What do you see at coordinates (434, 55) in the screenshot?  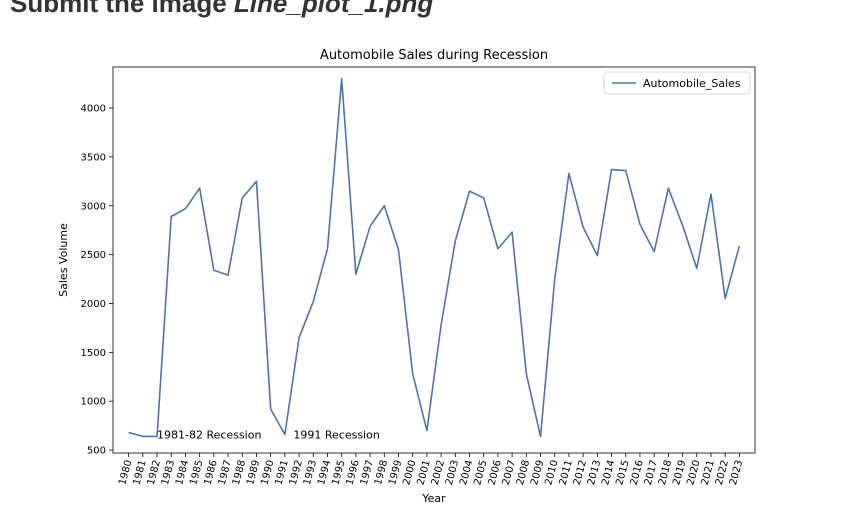 I see `chart-title: Automobile Sales during Recession` at bounding box center [434, 55].